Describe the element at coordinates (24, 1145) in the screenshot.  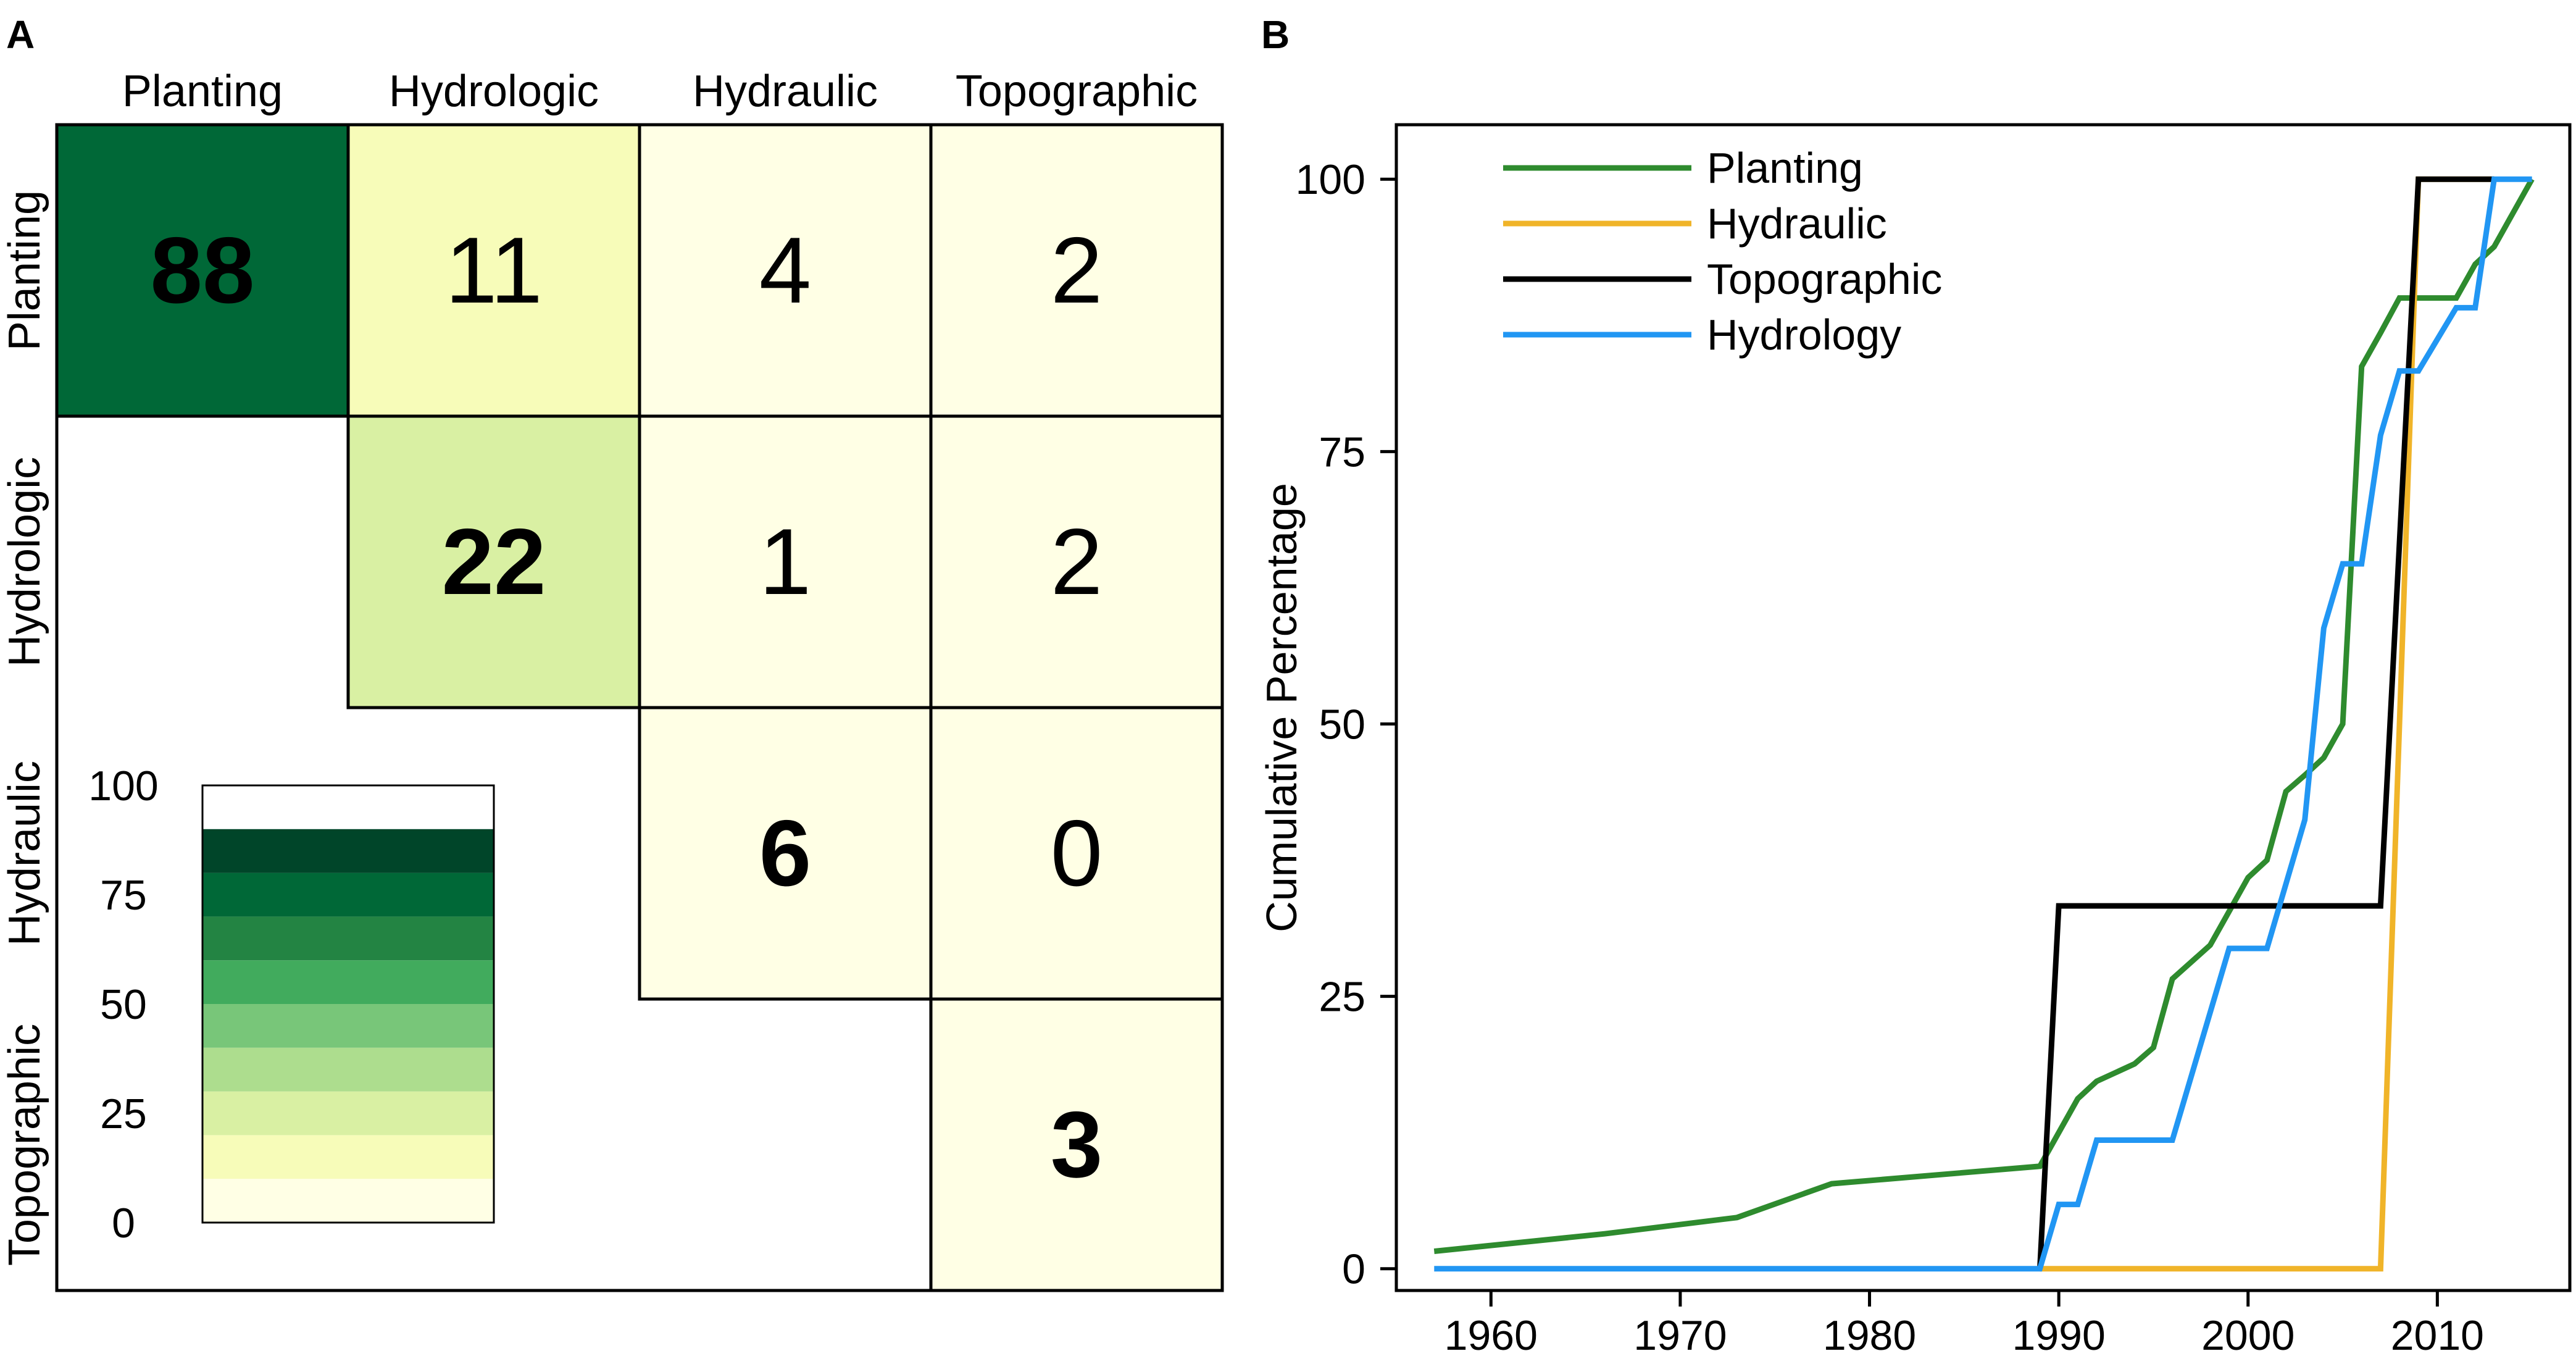
I see `heatmap-row-label: Topographic` at that location.